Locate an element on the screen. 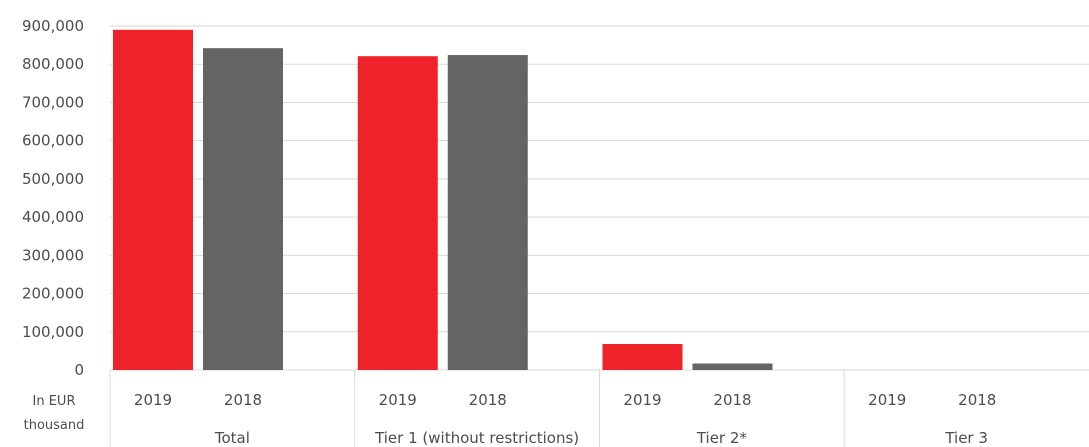 Image resolution: width=1089 pixels, height=447 pixels. group-label: Total is located at coordinates (232, 438).